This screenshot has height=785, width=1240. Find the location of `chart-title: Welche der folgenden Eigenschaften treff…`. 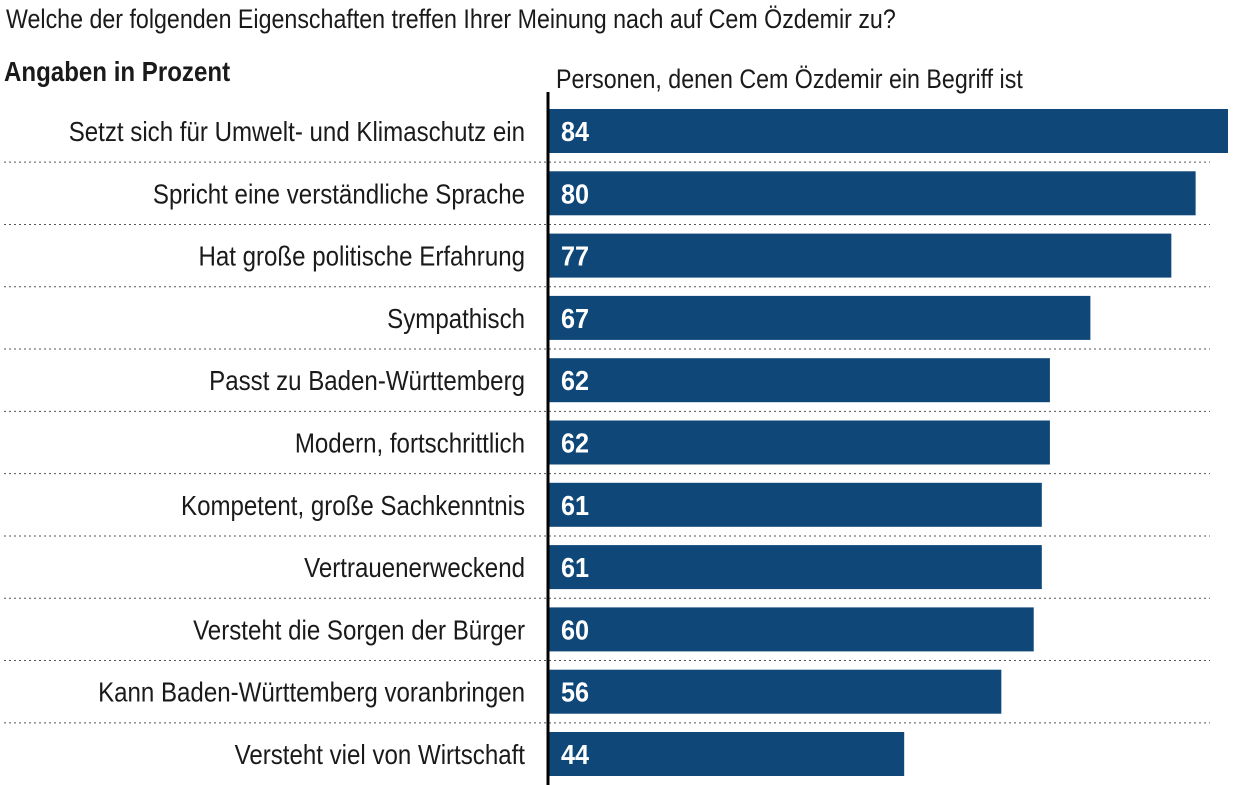

chart-title: Welche der folgenden Eigenschaften treff… is located at coordinates (451, 19).